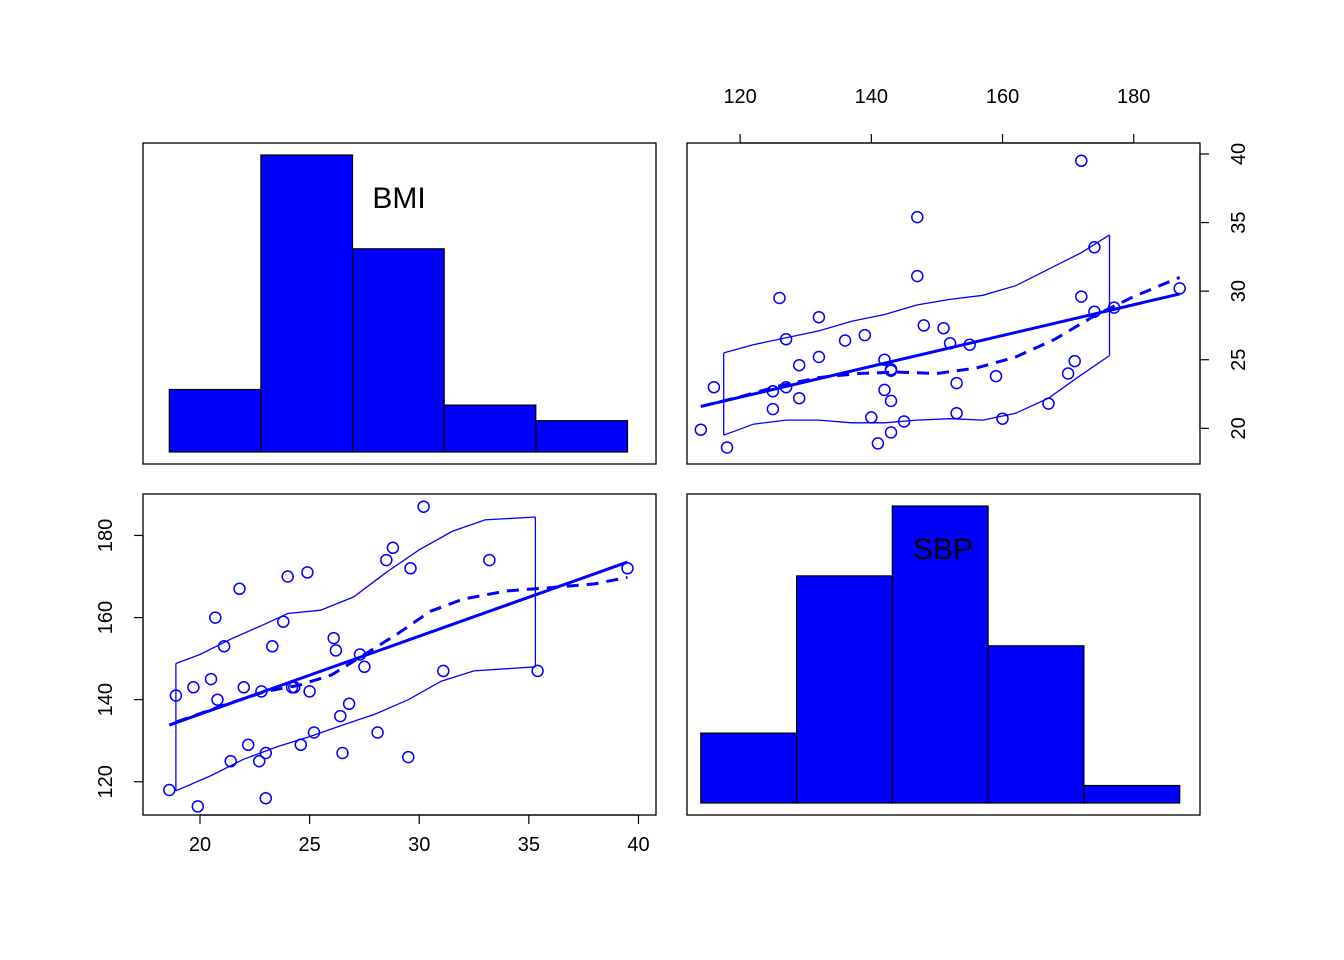 The height and width of the screenshot is (960, 1344). Describe the element at coordinates (1239, 428) in the screenshot. I see `y-tick-label-bmi: 20` at that location.